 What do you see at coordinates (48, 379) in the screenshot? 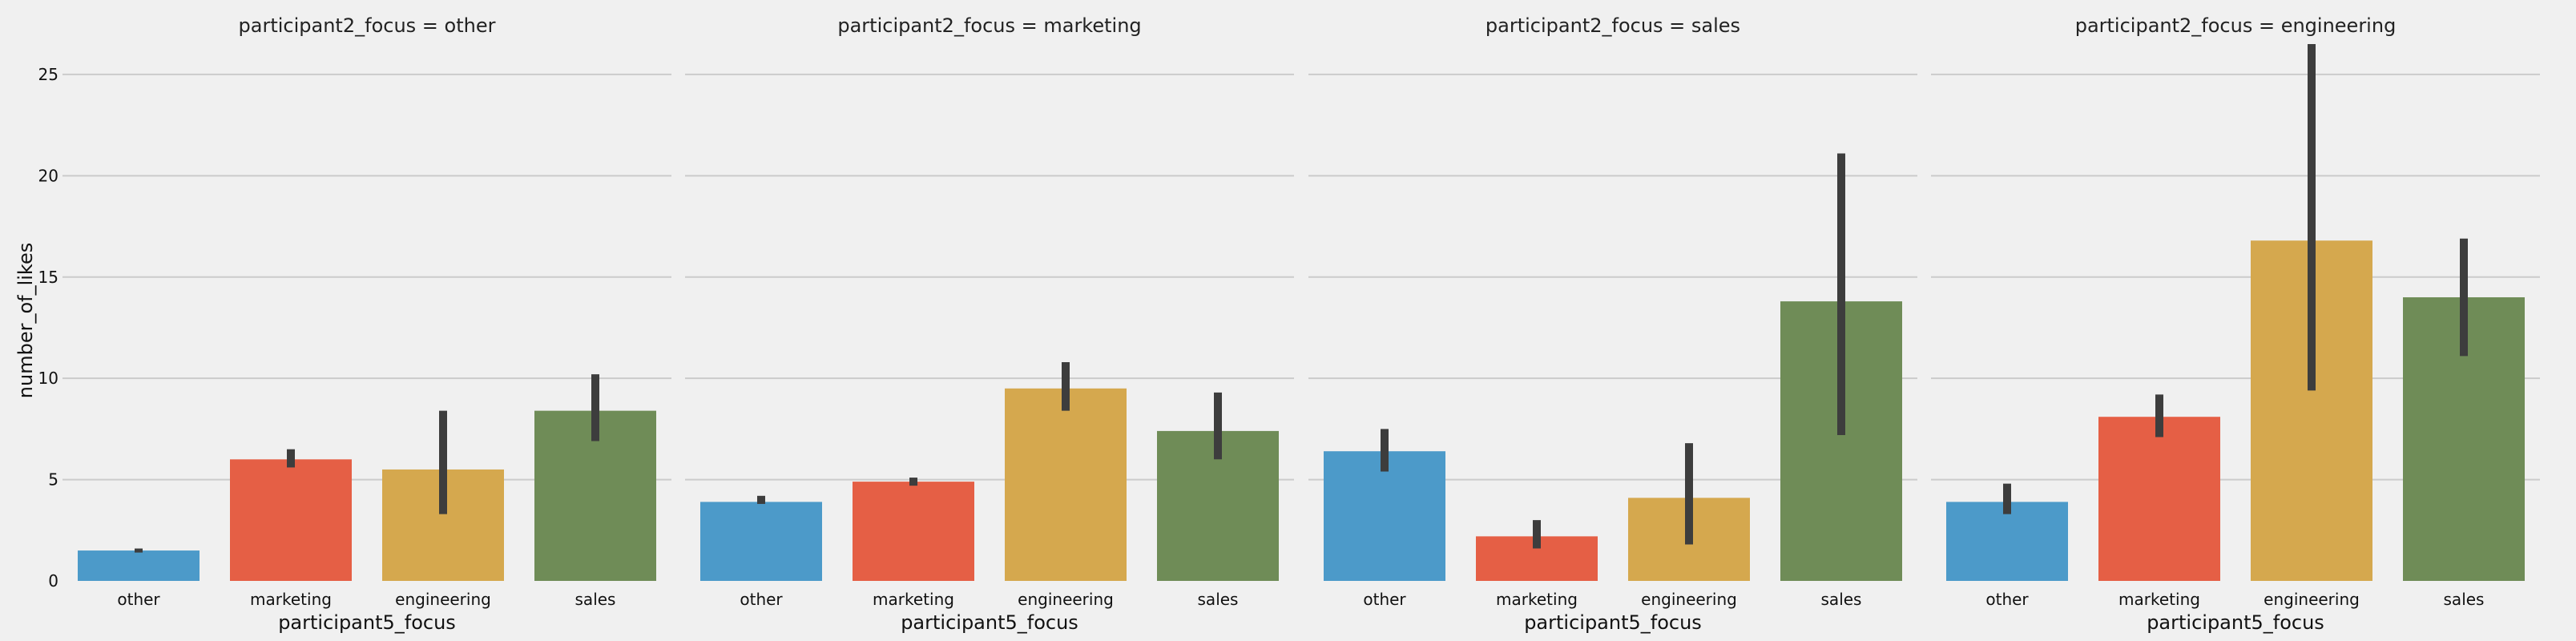
I see `y-tick-label: 10` at bounding box center [48, 379].